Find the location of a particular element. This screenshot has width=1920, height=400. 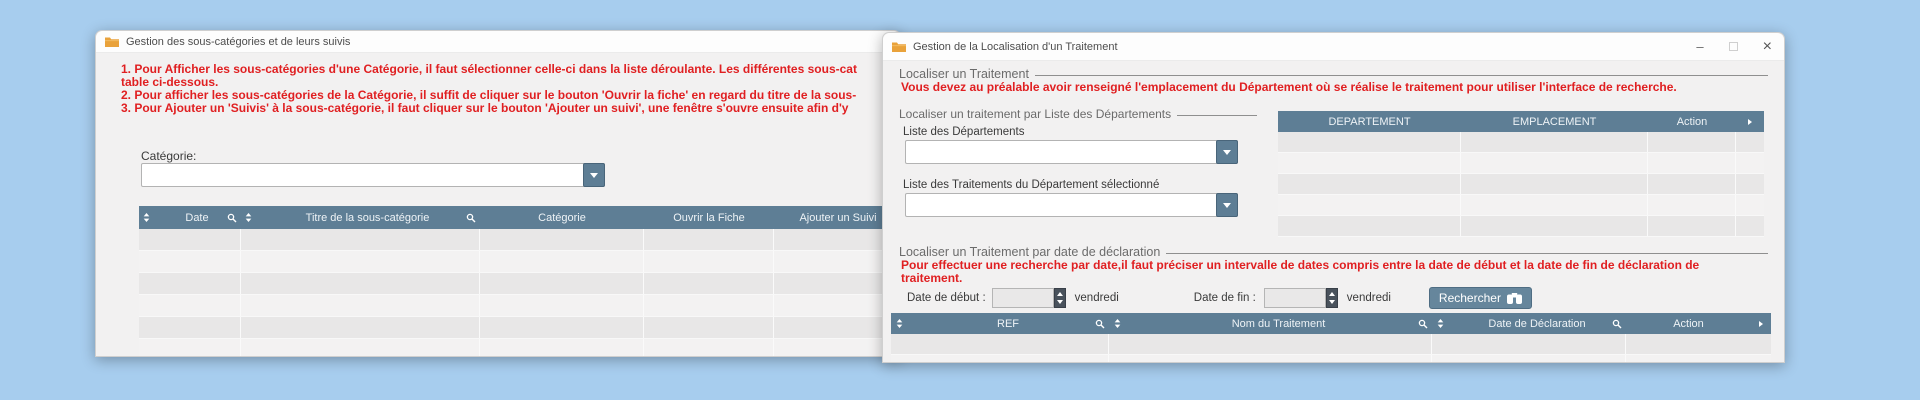

maximize-icon is located at coordinates (1733, 46).